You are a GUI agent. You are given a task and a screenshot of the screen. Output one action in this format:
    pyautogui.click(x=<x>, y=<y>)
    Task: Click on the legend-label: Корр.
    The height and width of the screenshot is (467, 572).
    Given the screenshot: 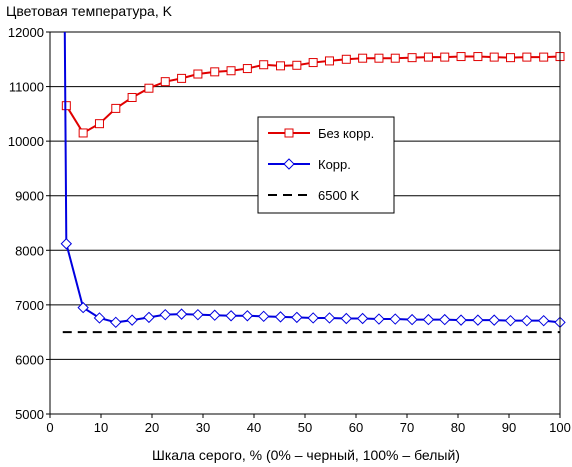 What is the action you would take?
    pyautogui.click(x=334, y=164)
    